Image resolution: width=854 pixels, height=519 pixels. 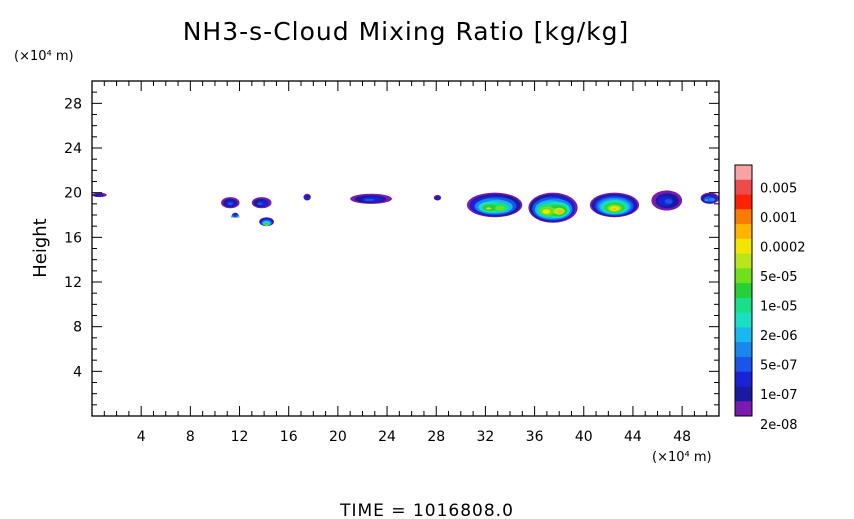 What do you see at coordinates (783, 248) in the screenshot?
I see `colorbar-label: 0.0002` at bounding box center [783, 248].